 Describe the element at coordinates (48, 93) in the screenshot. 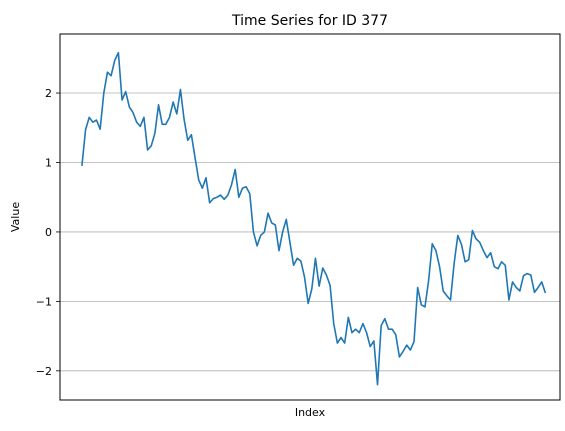

I see `y-tick-label: 2` at that location.